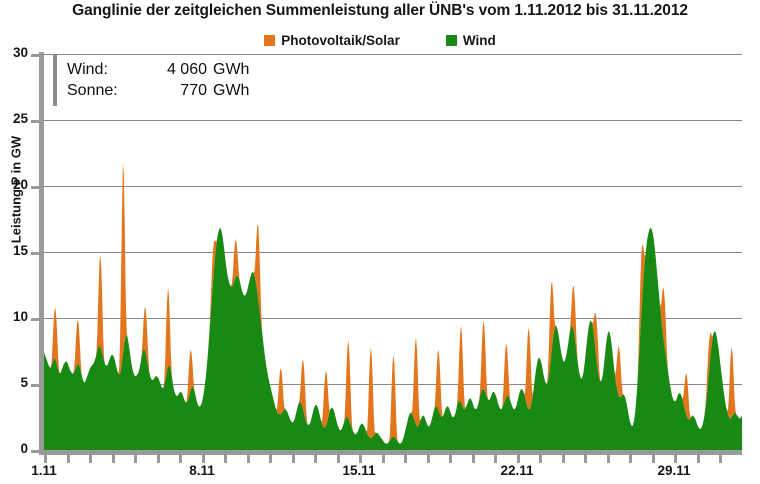 Image resolution: width=760 pixels, height=484 pixels. What do you see at coordinates (674, 470) in the screenshot?
I see `x-tick-label: 29.11` at bounding box center [674, 470].